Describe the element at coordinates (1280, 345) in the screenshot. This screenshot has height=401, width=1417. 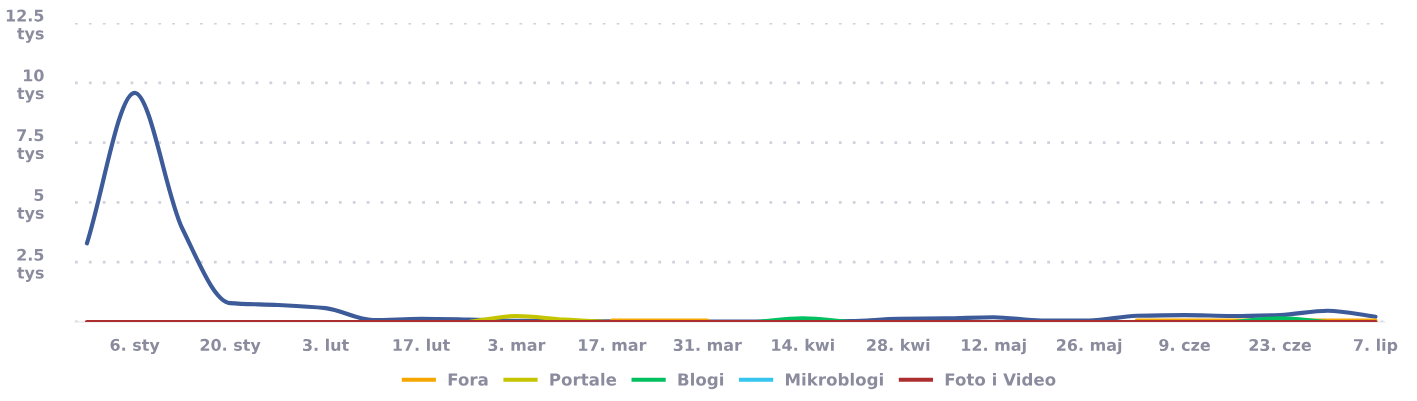
I see `x-tick-label: 23. cze` at that location.